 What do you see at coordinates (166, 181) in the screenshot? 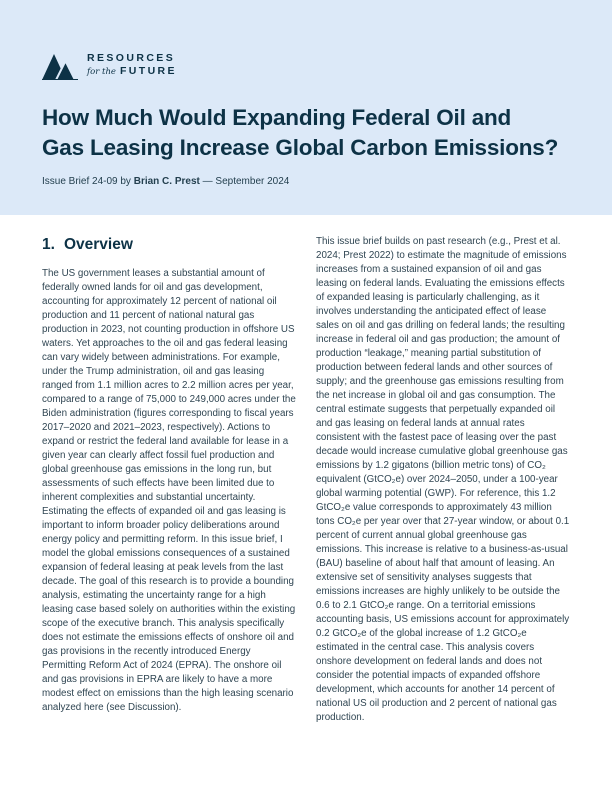
I see `byline-author: Brian C. Prest` at bounding box center [166, 181].